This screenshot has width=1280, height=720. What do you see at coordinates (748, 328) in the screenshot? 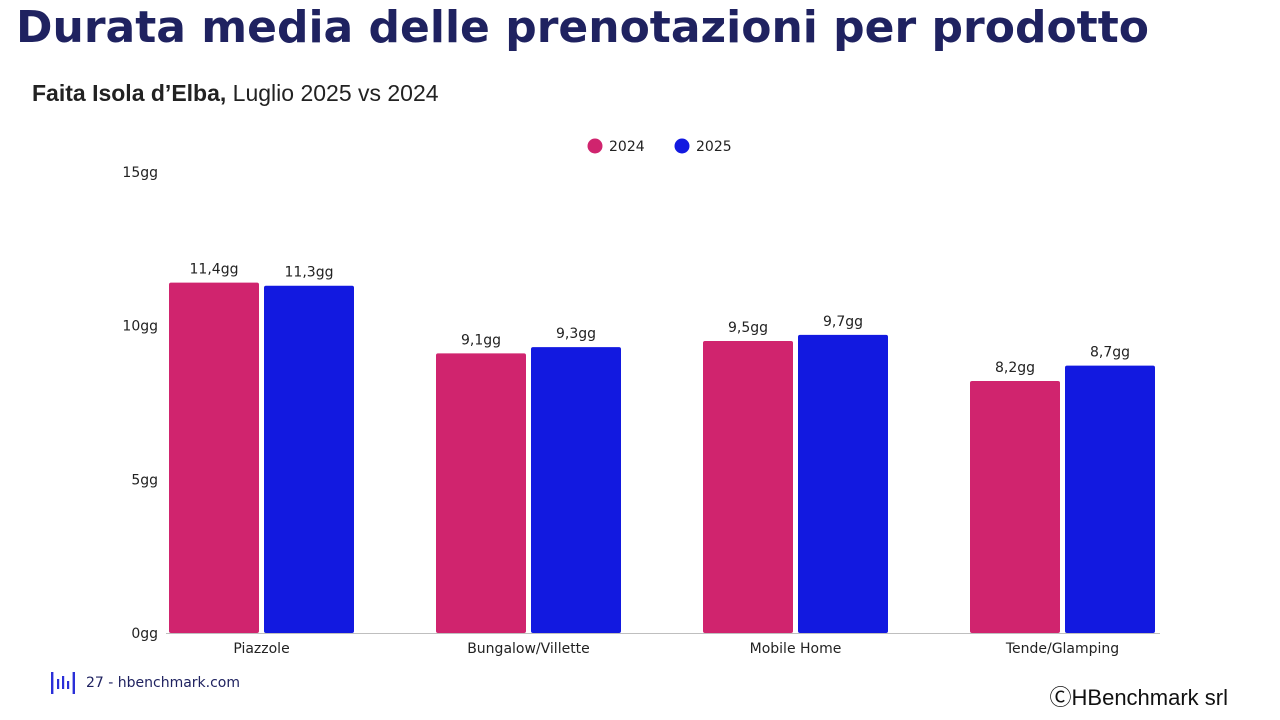
I see `bar-value-label: 9,5gg` at bounding box center [748, 328].